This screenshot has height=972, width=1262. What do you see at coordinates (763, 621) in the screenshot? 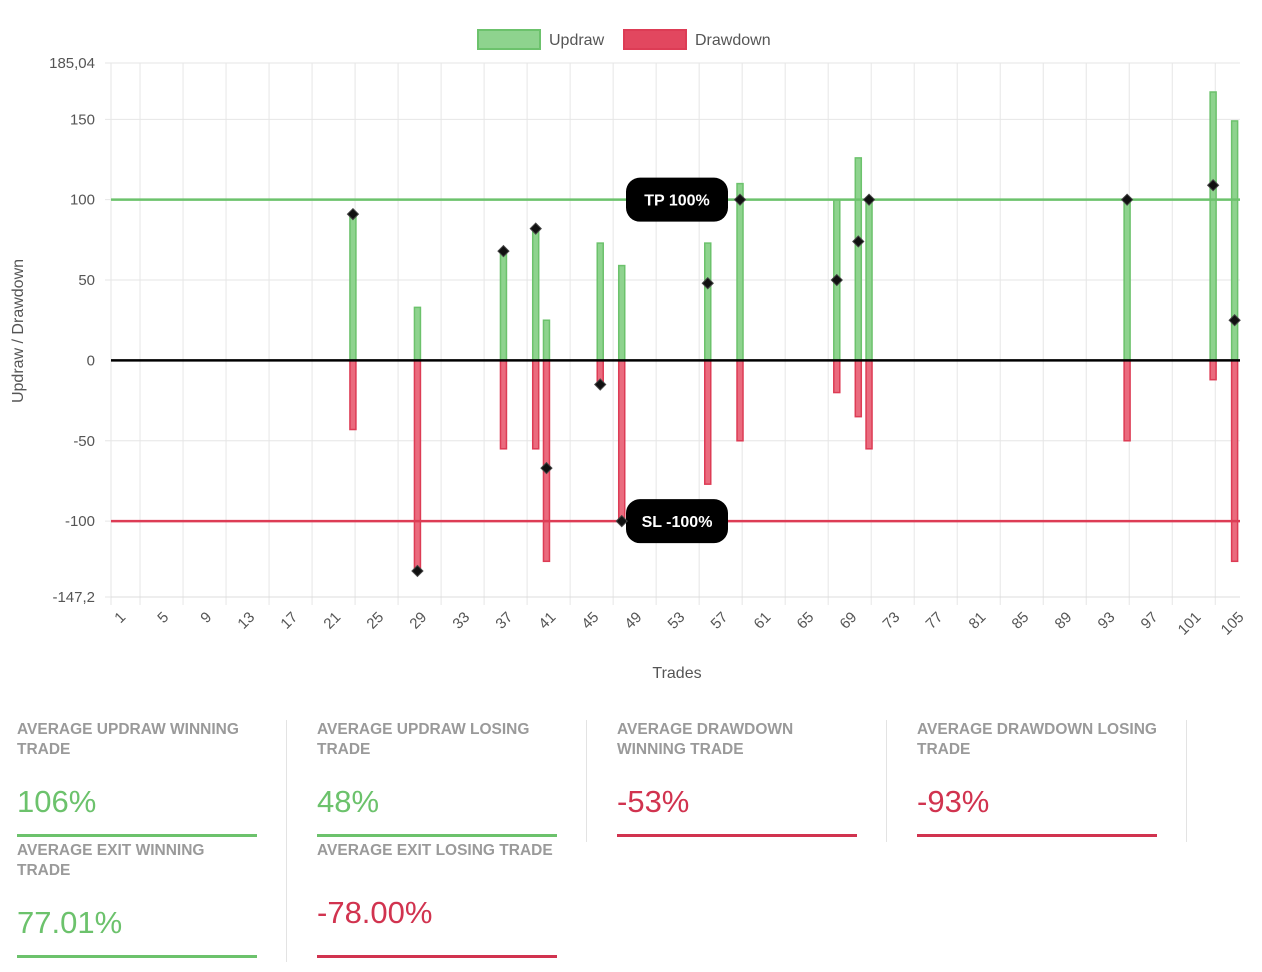
I see `x-tick-label: 61` at bounding box center [763, 621].